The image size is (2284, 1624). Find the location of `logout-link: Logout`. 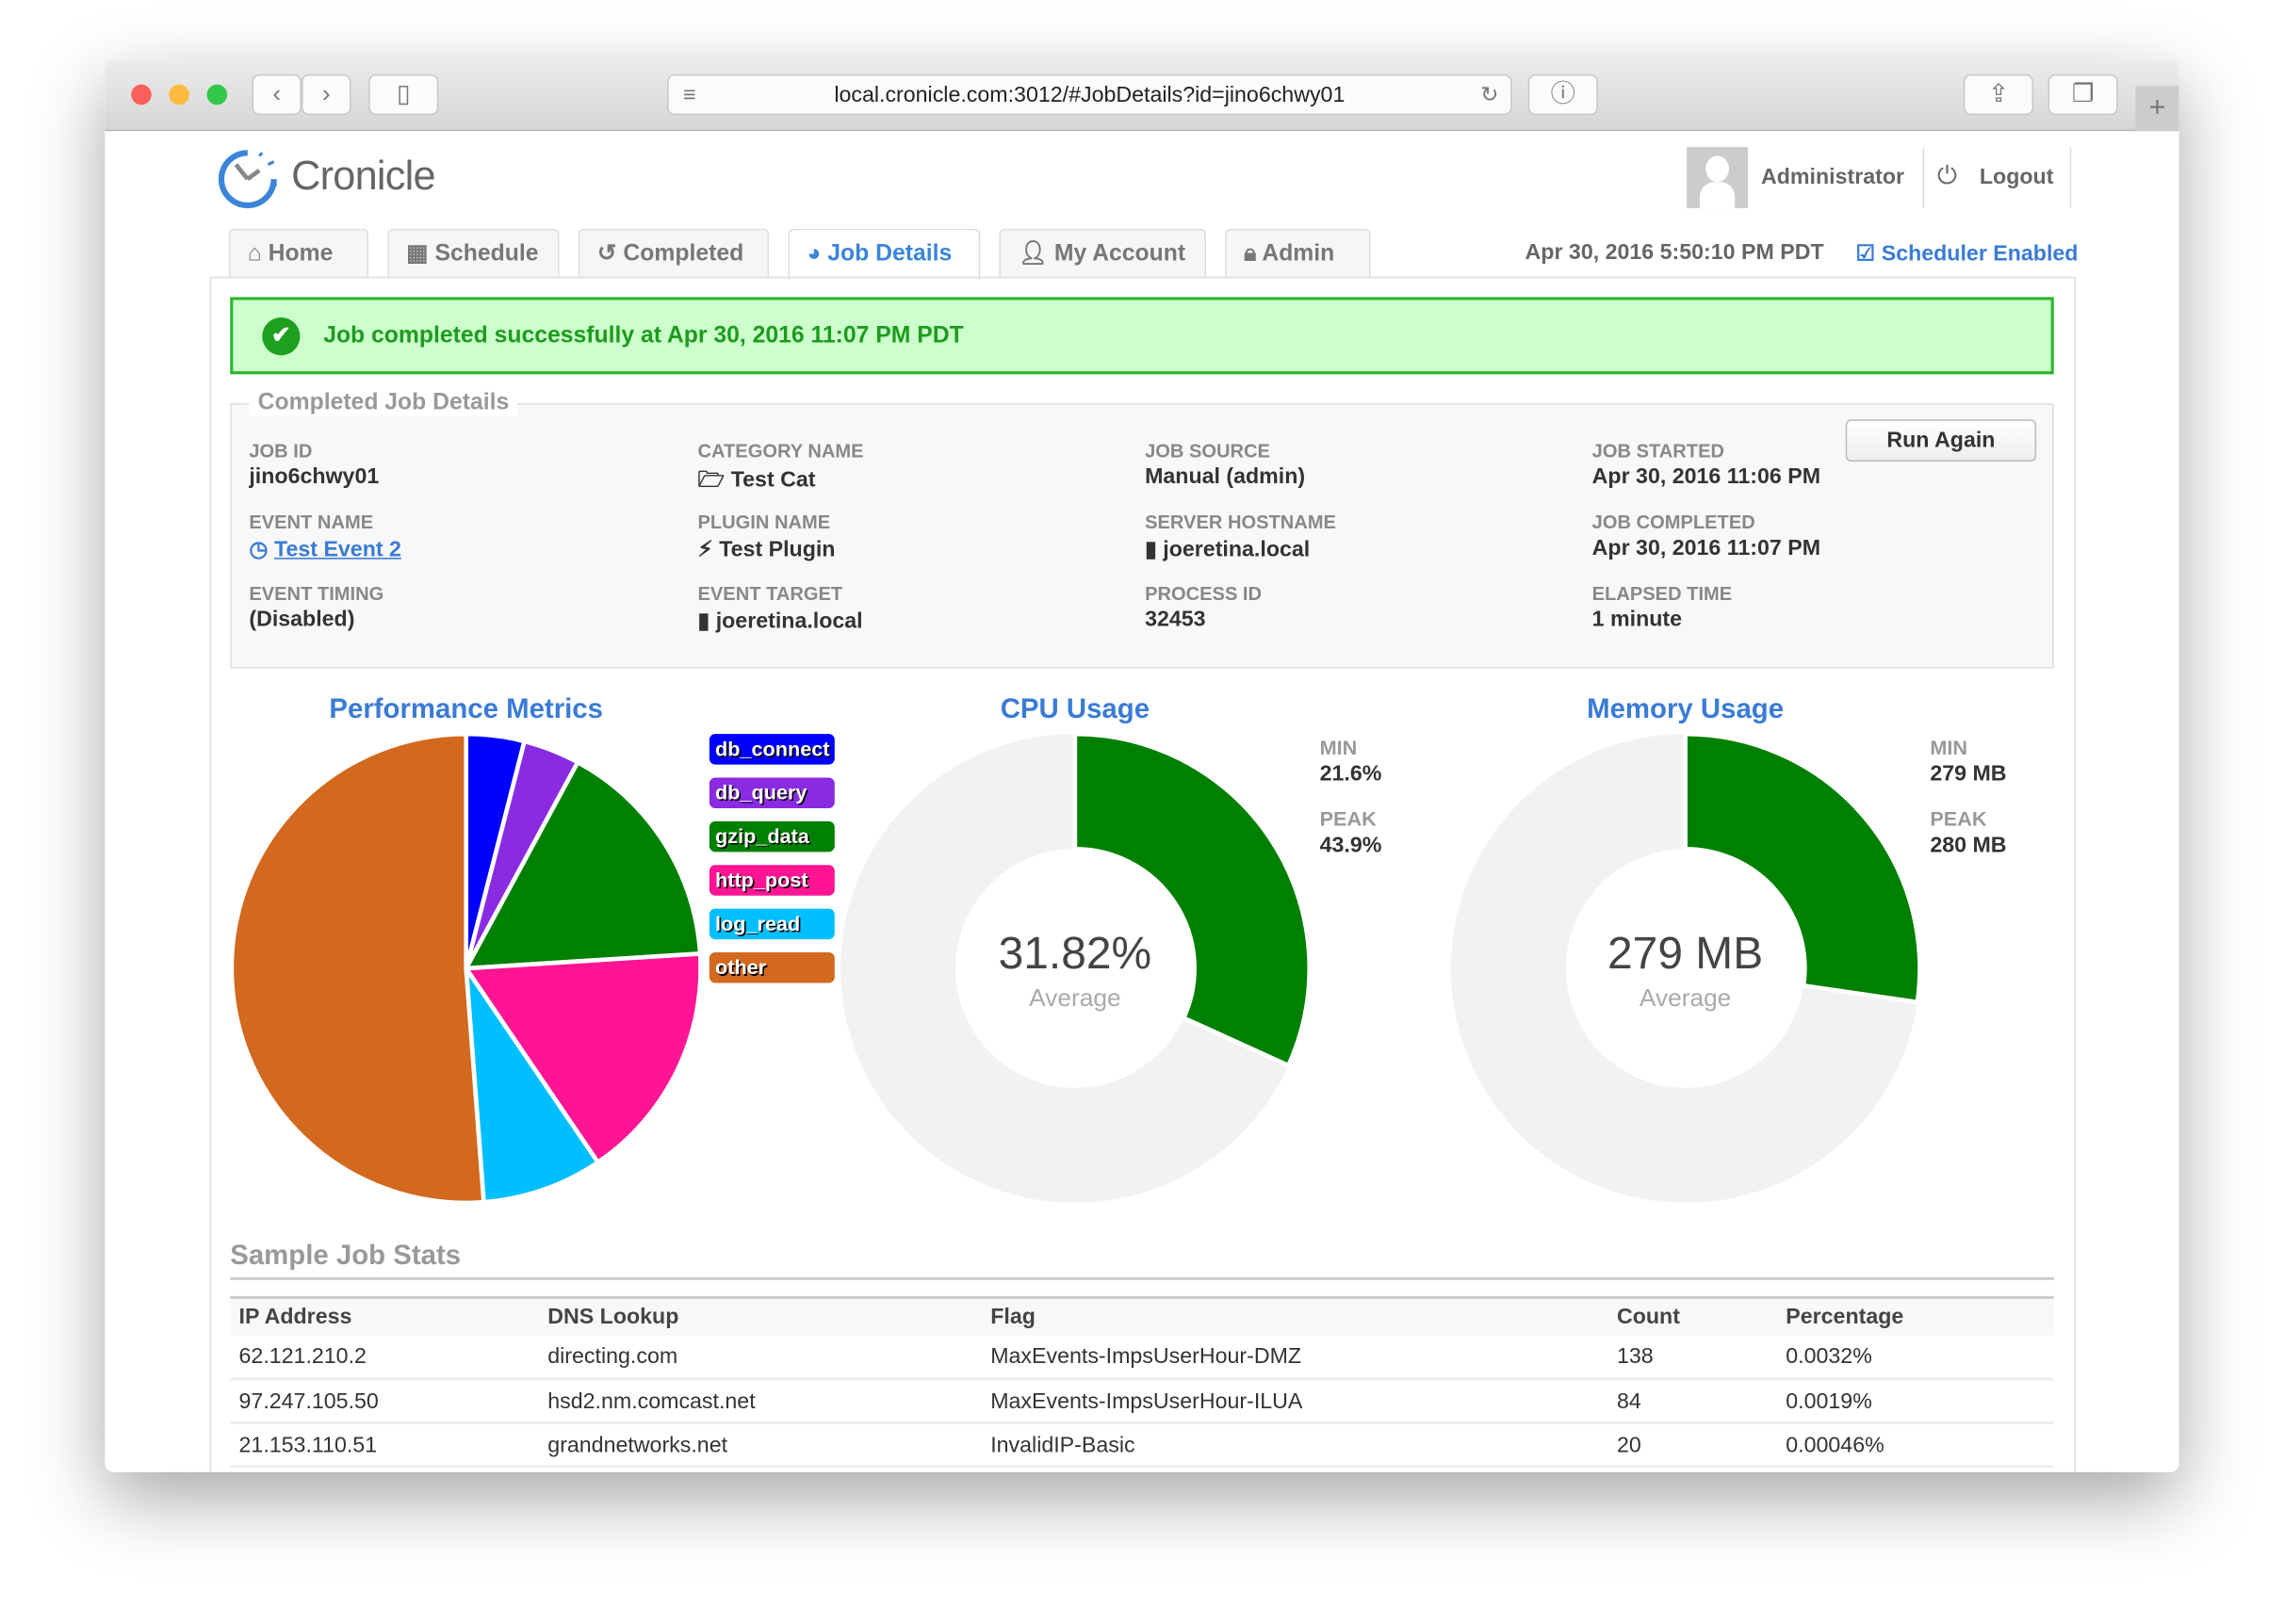

logout-link: Logout is located at coordinates (2016, 176).